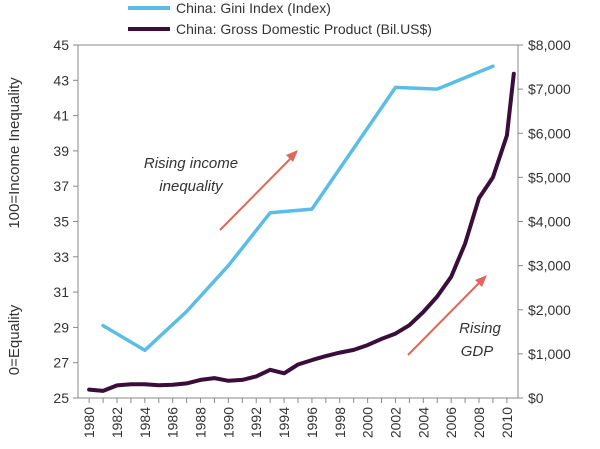 This screenshot has height=449, width=600. Describe the element at coordinates (61, 151) in the screenshot. I see `y-left-tick-label: 39` at that location.